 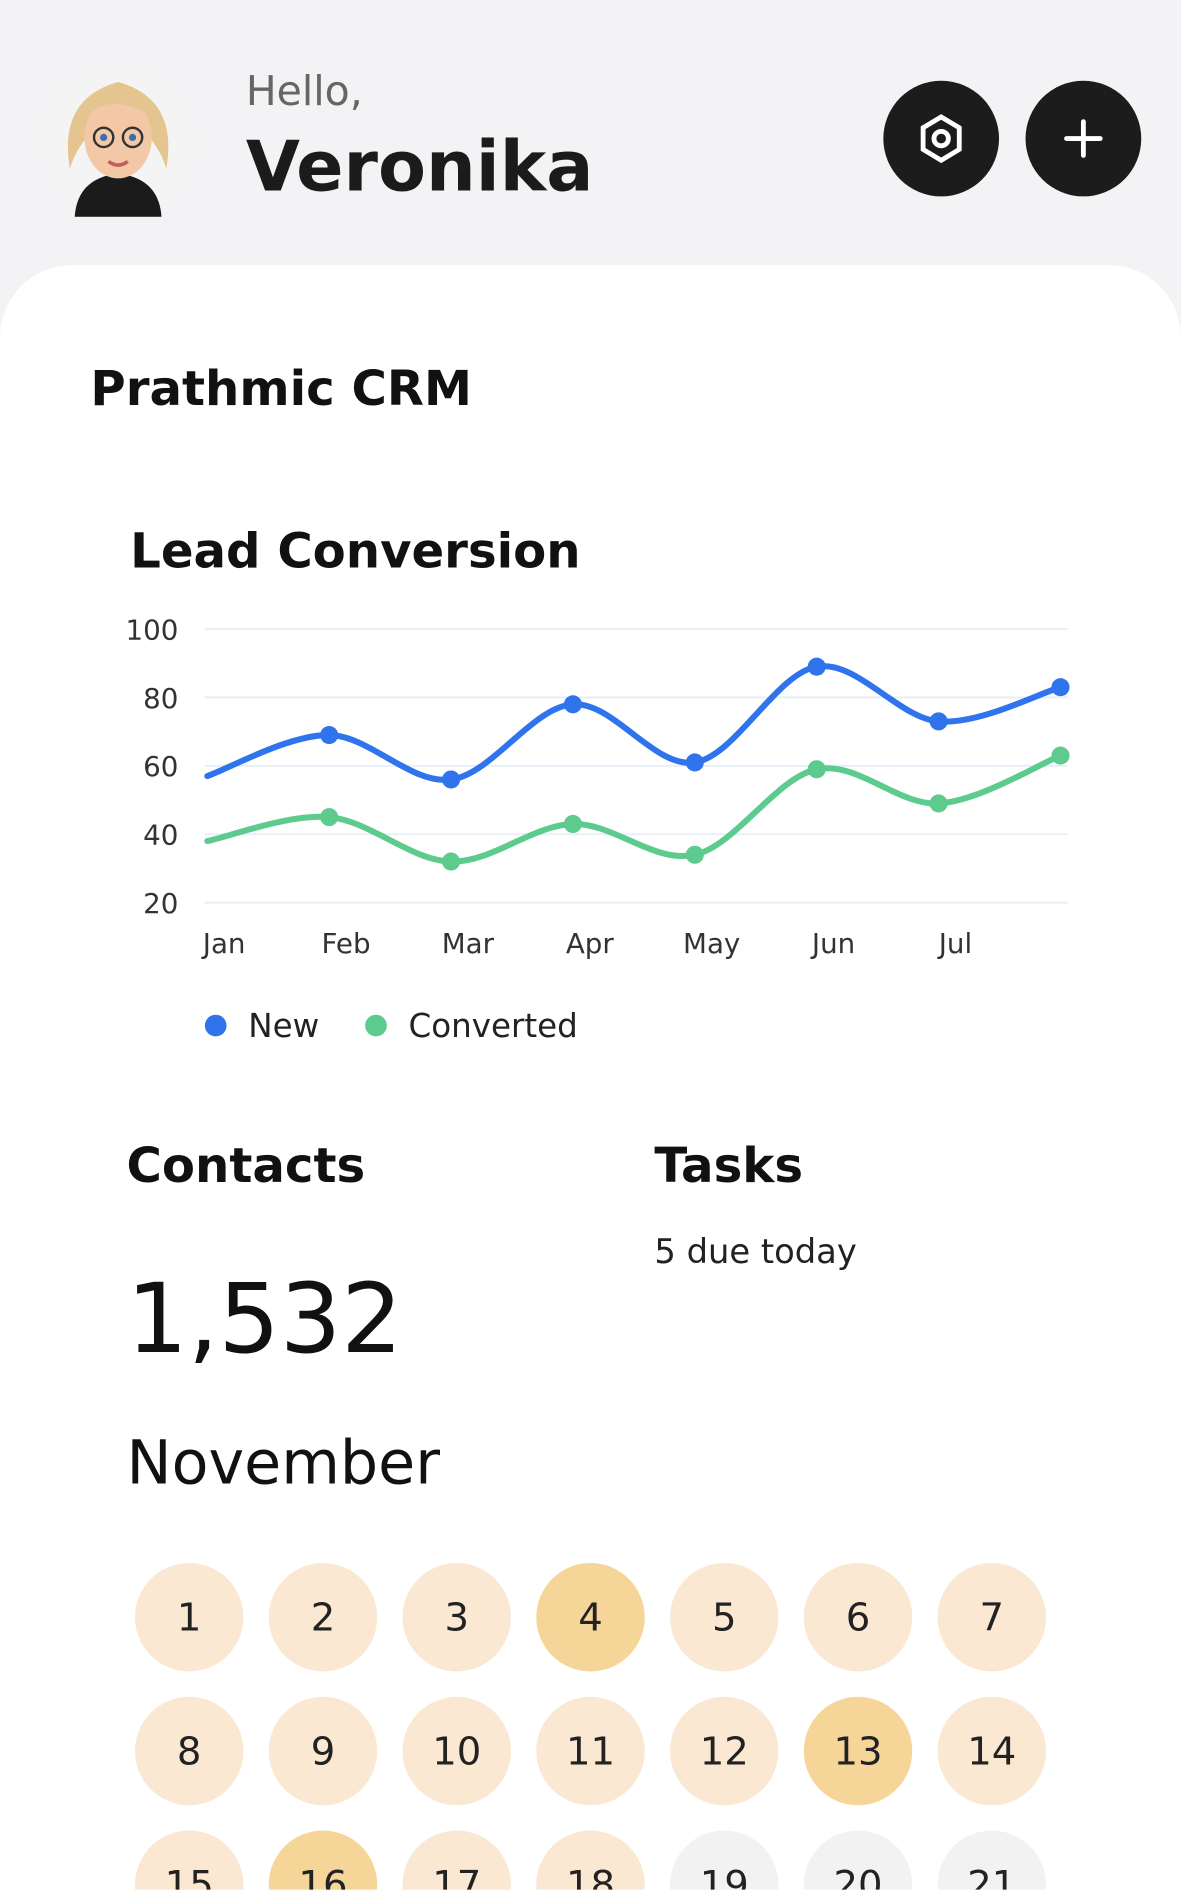 I want to click on calendar-day: 10, so click(x=456, y=1751).